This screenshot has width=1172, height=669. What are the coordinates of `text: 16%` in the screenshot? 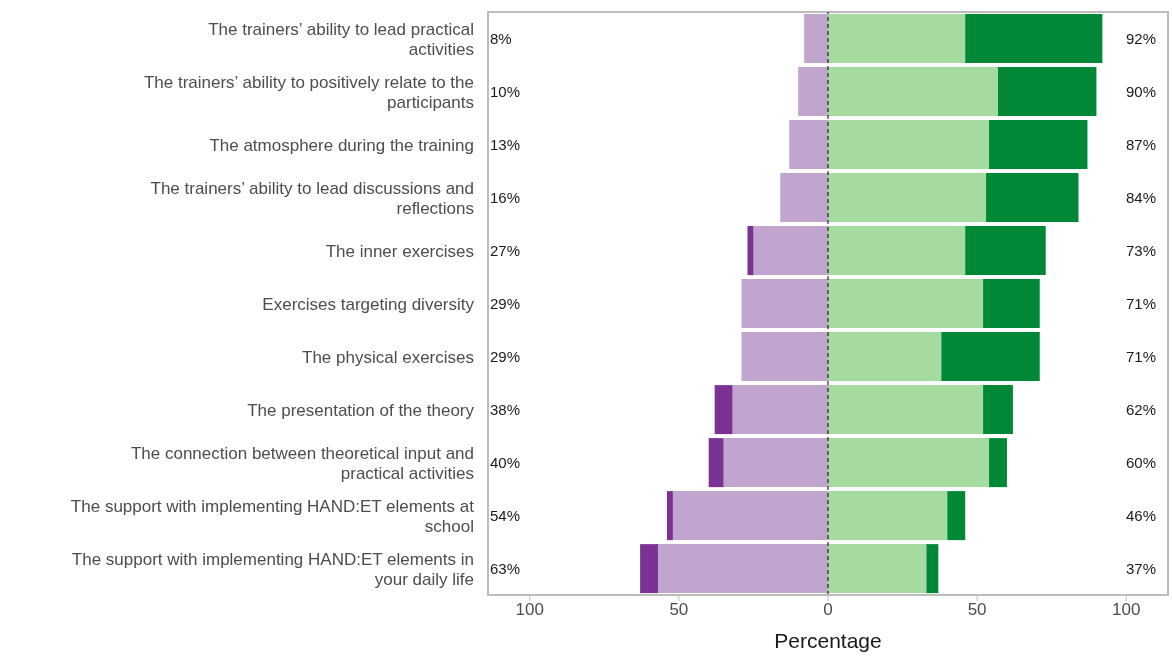 It's located at (505, 197).